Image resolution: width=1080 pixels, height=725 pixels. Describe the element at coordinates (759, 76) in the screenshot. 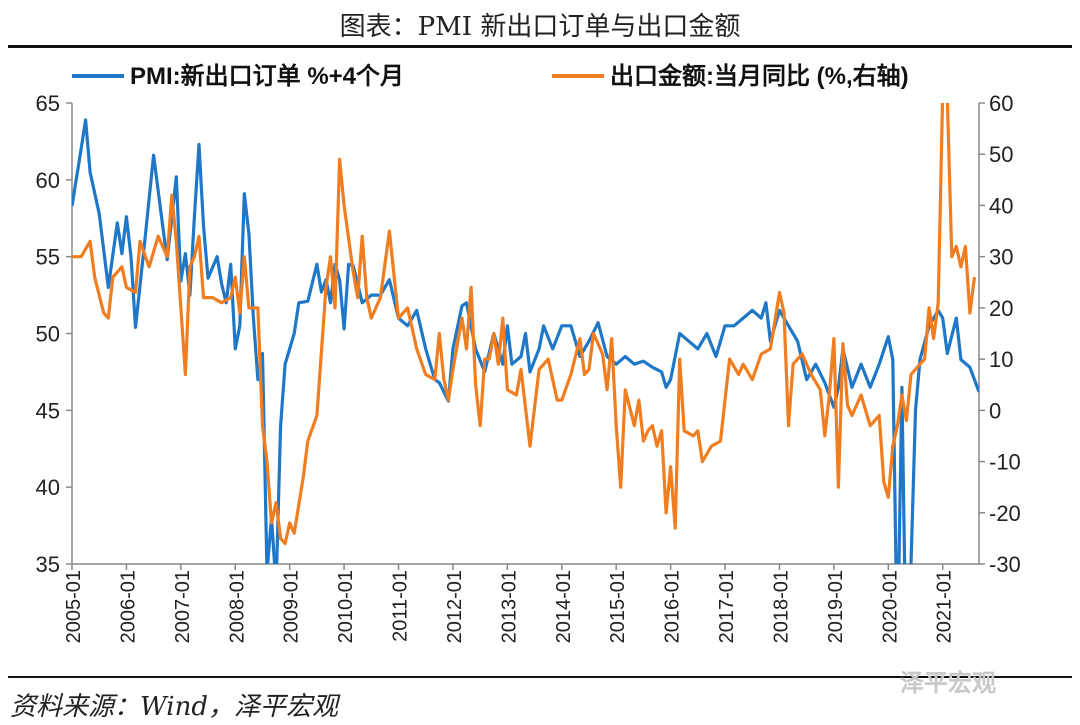

I see `legend-label-export: 出口金额:当月同比 (%,右轴)` at that location.